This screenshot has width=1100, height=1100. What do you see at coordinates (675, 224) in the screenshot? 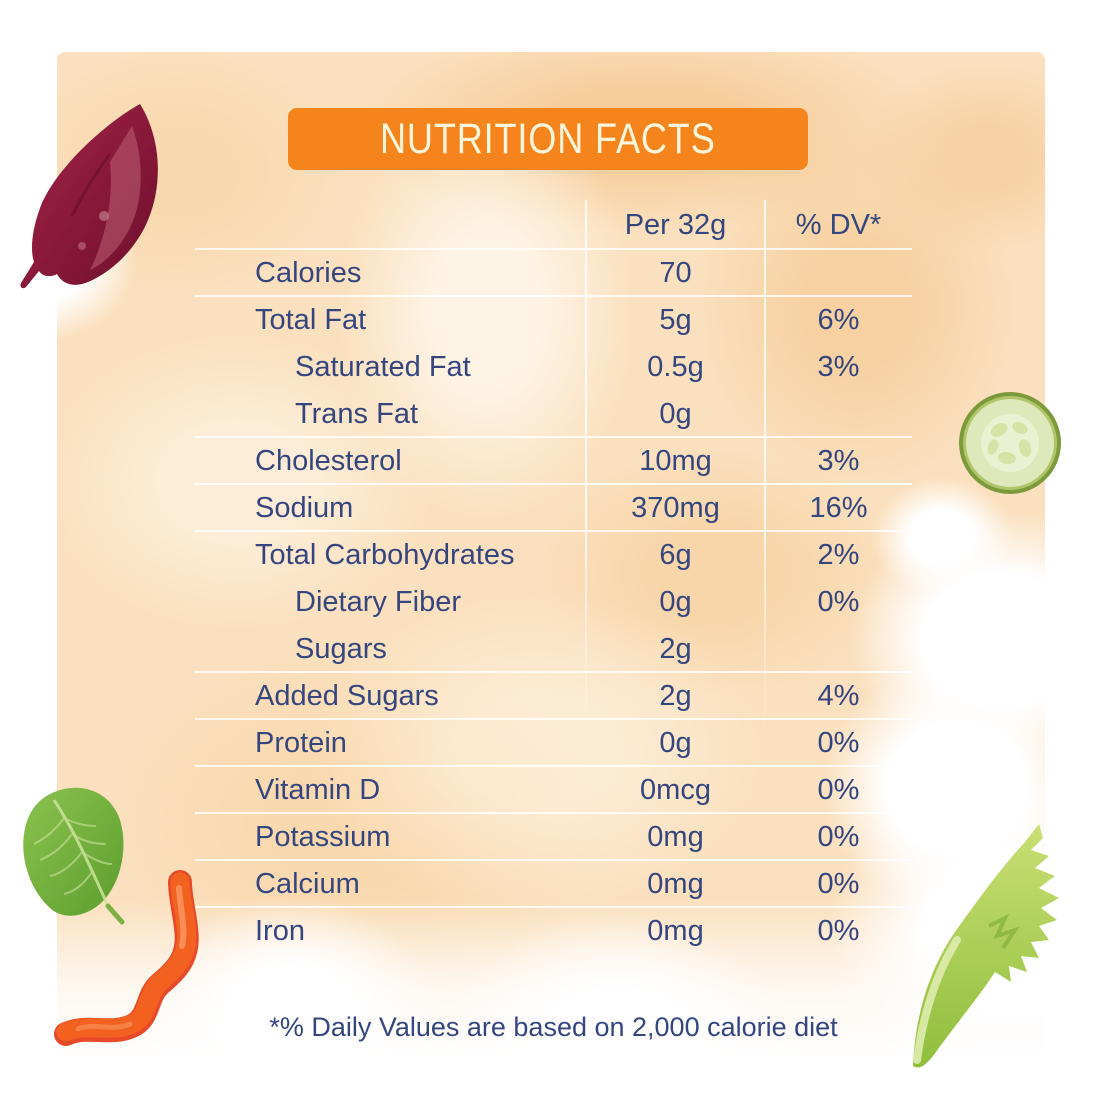
I see `column-header-amount: Per 32g` at bounding box center [675, 224].